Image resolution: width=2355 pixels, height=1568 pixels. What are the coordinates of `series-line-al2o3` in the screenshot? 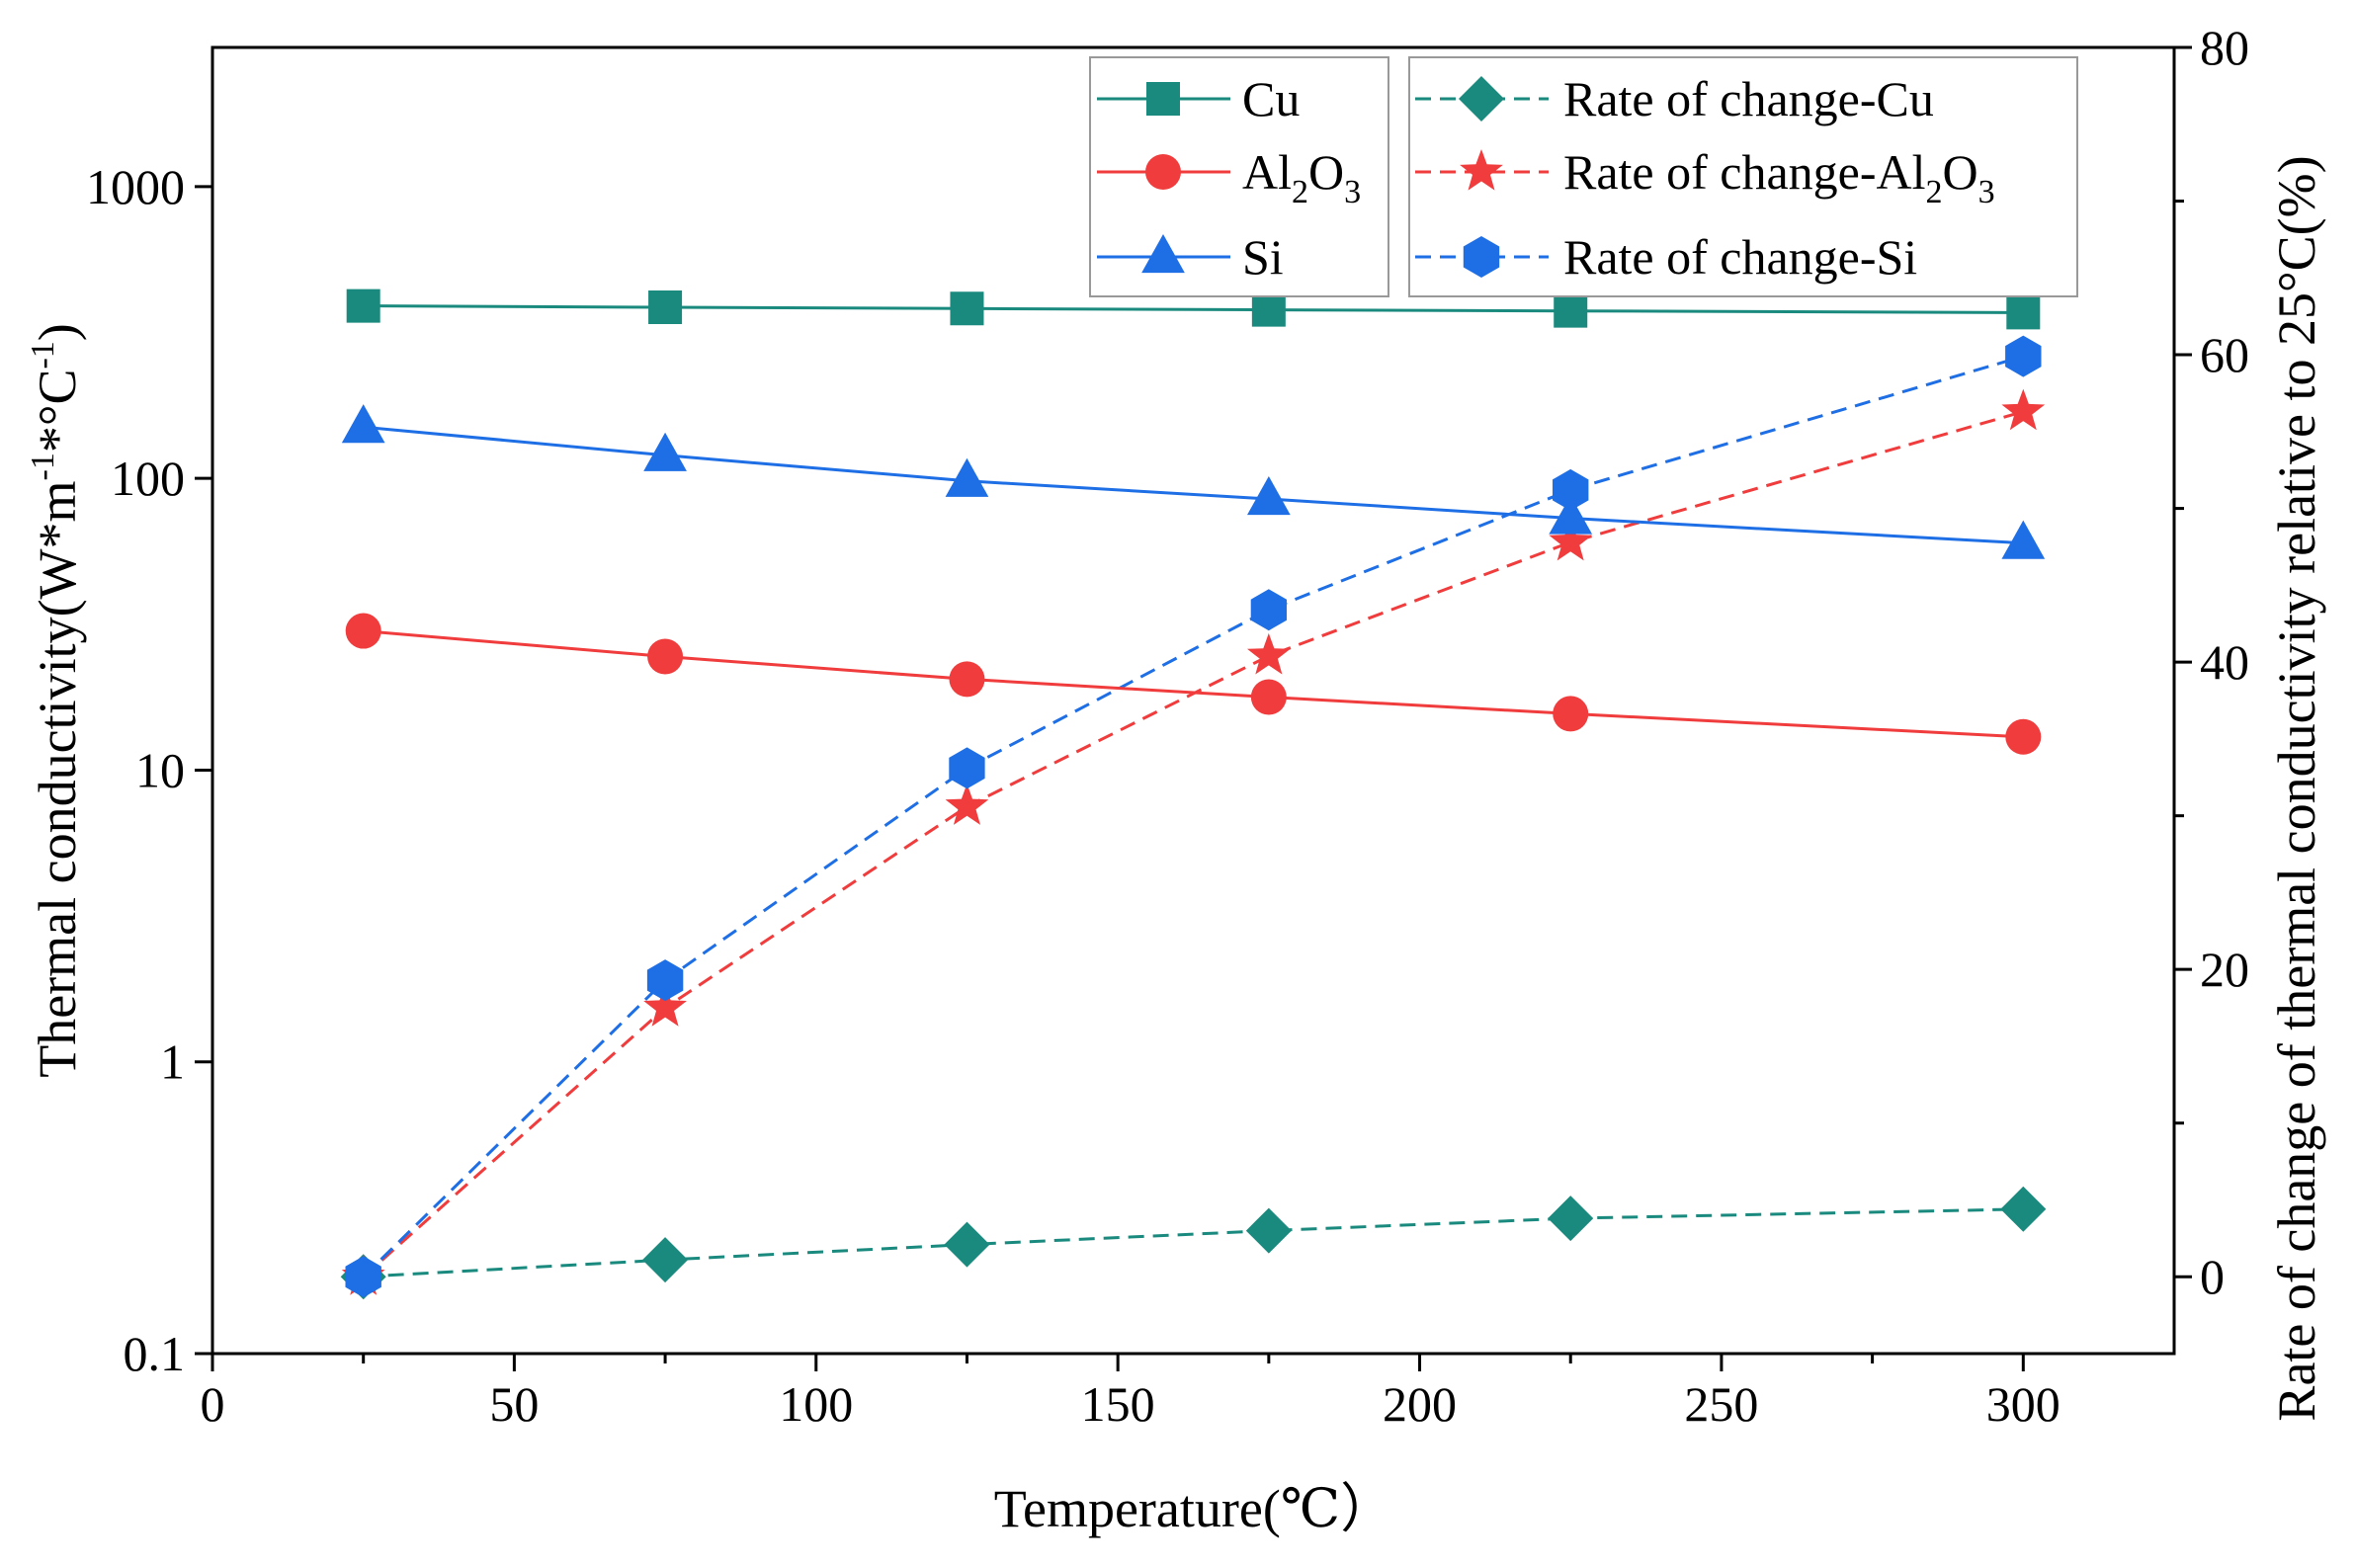 It's located at (1193, 684).